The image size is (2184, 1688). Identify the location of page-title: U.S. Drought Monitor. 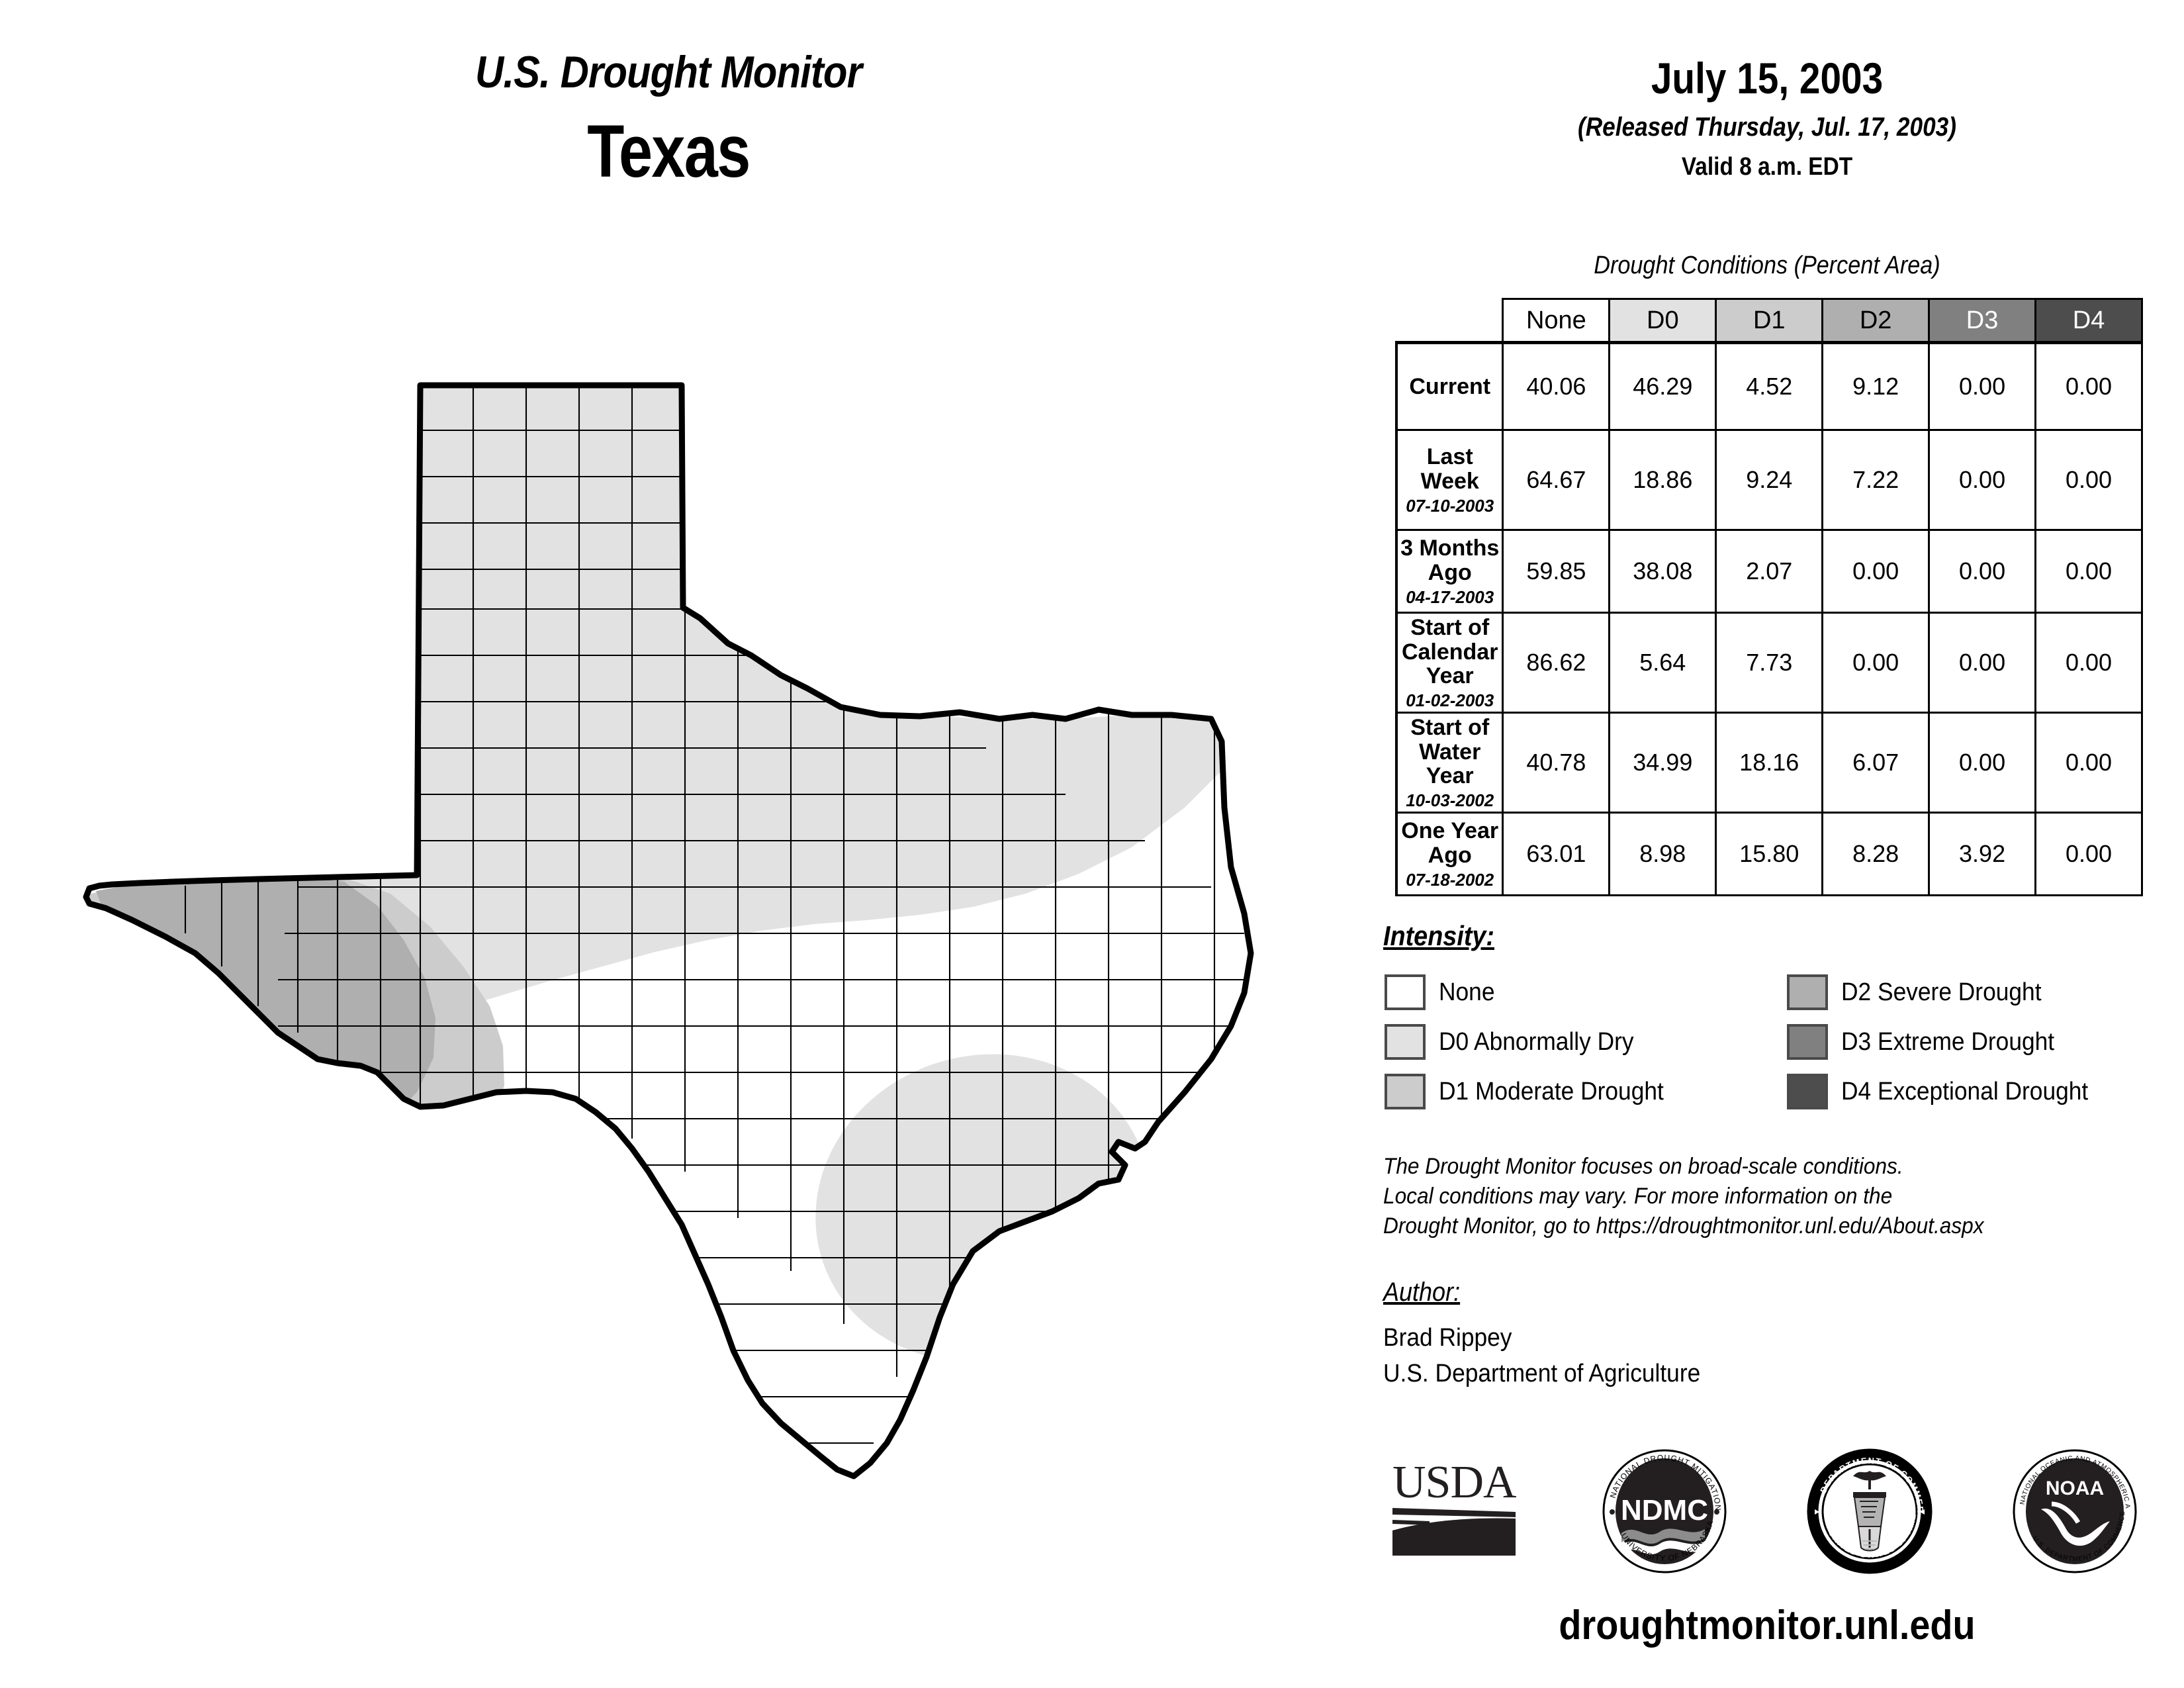
(668, 72).